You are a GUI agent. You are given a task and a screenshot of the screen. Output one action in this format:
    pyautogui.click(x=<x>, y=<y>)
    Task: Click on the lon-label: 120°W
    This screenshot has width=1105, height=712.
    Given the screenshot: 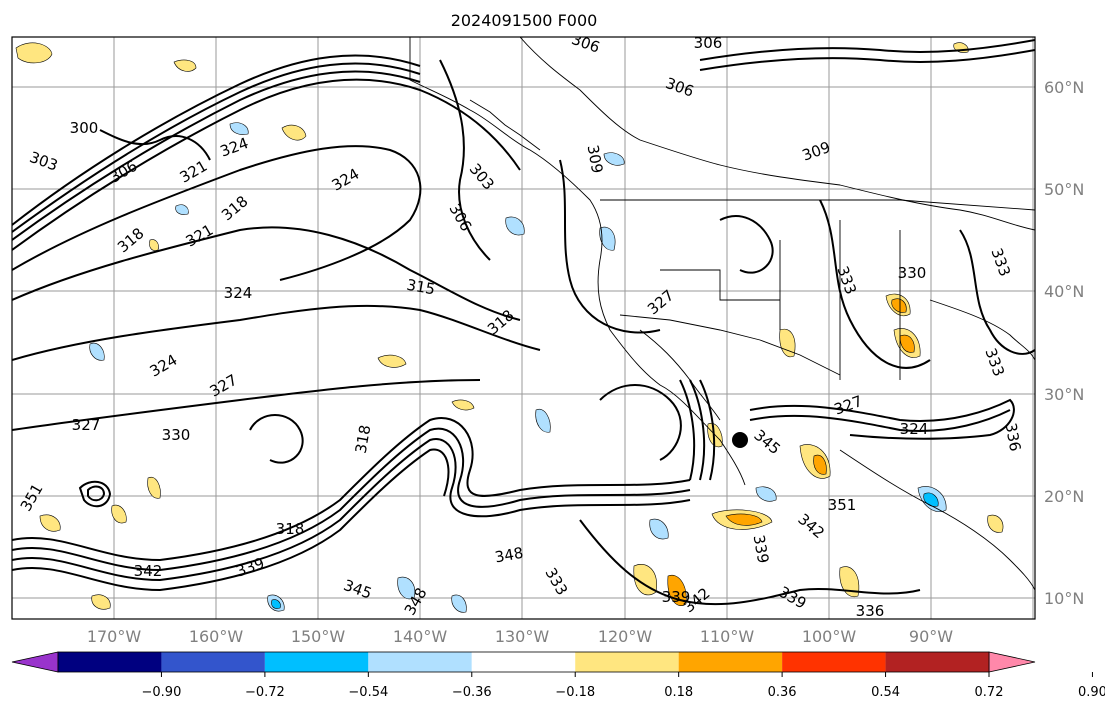 What is the action you would take?
    pyautogui.click(x=625, y=636)
    